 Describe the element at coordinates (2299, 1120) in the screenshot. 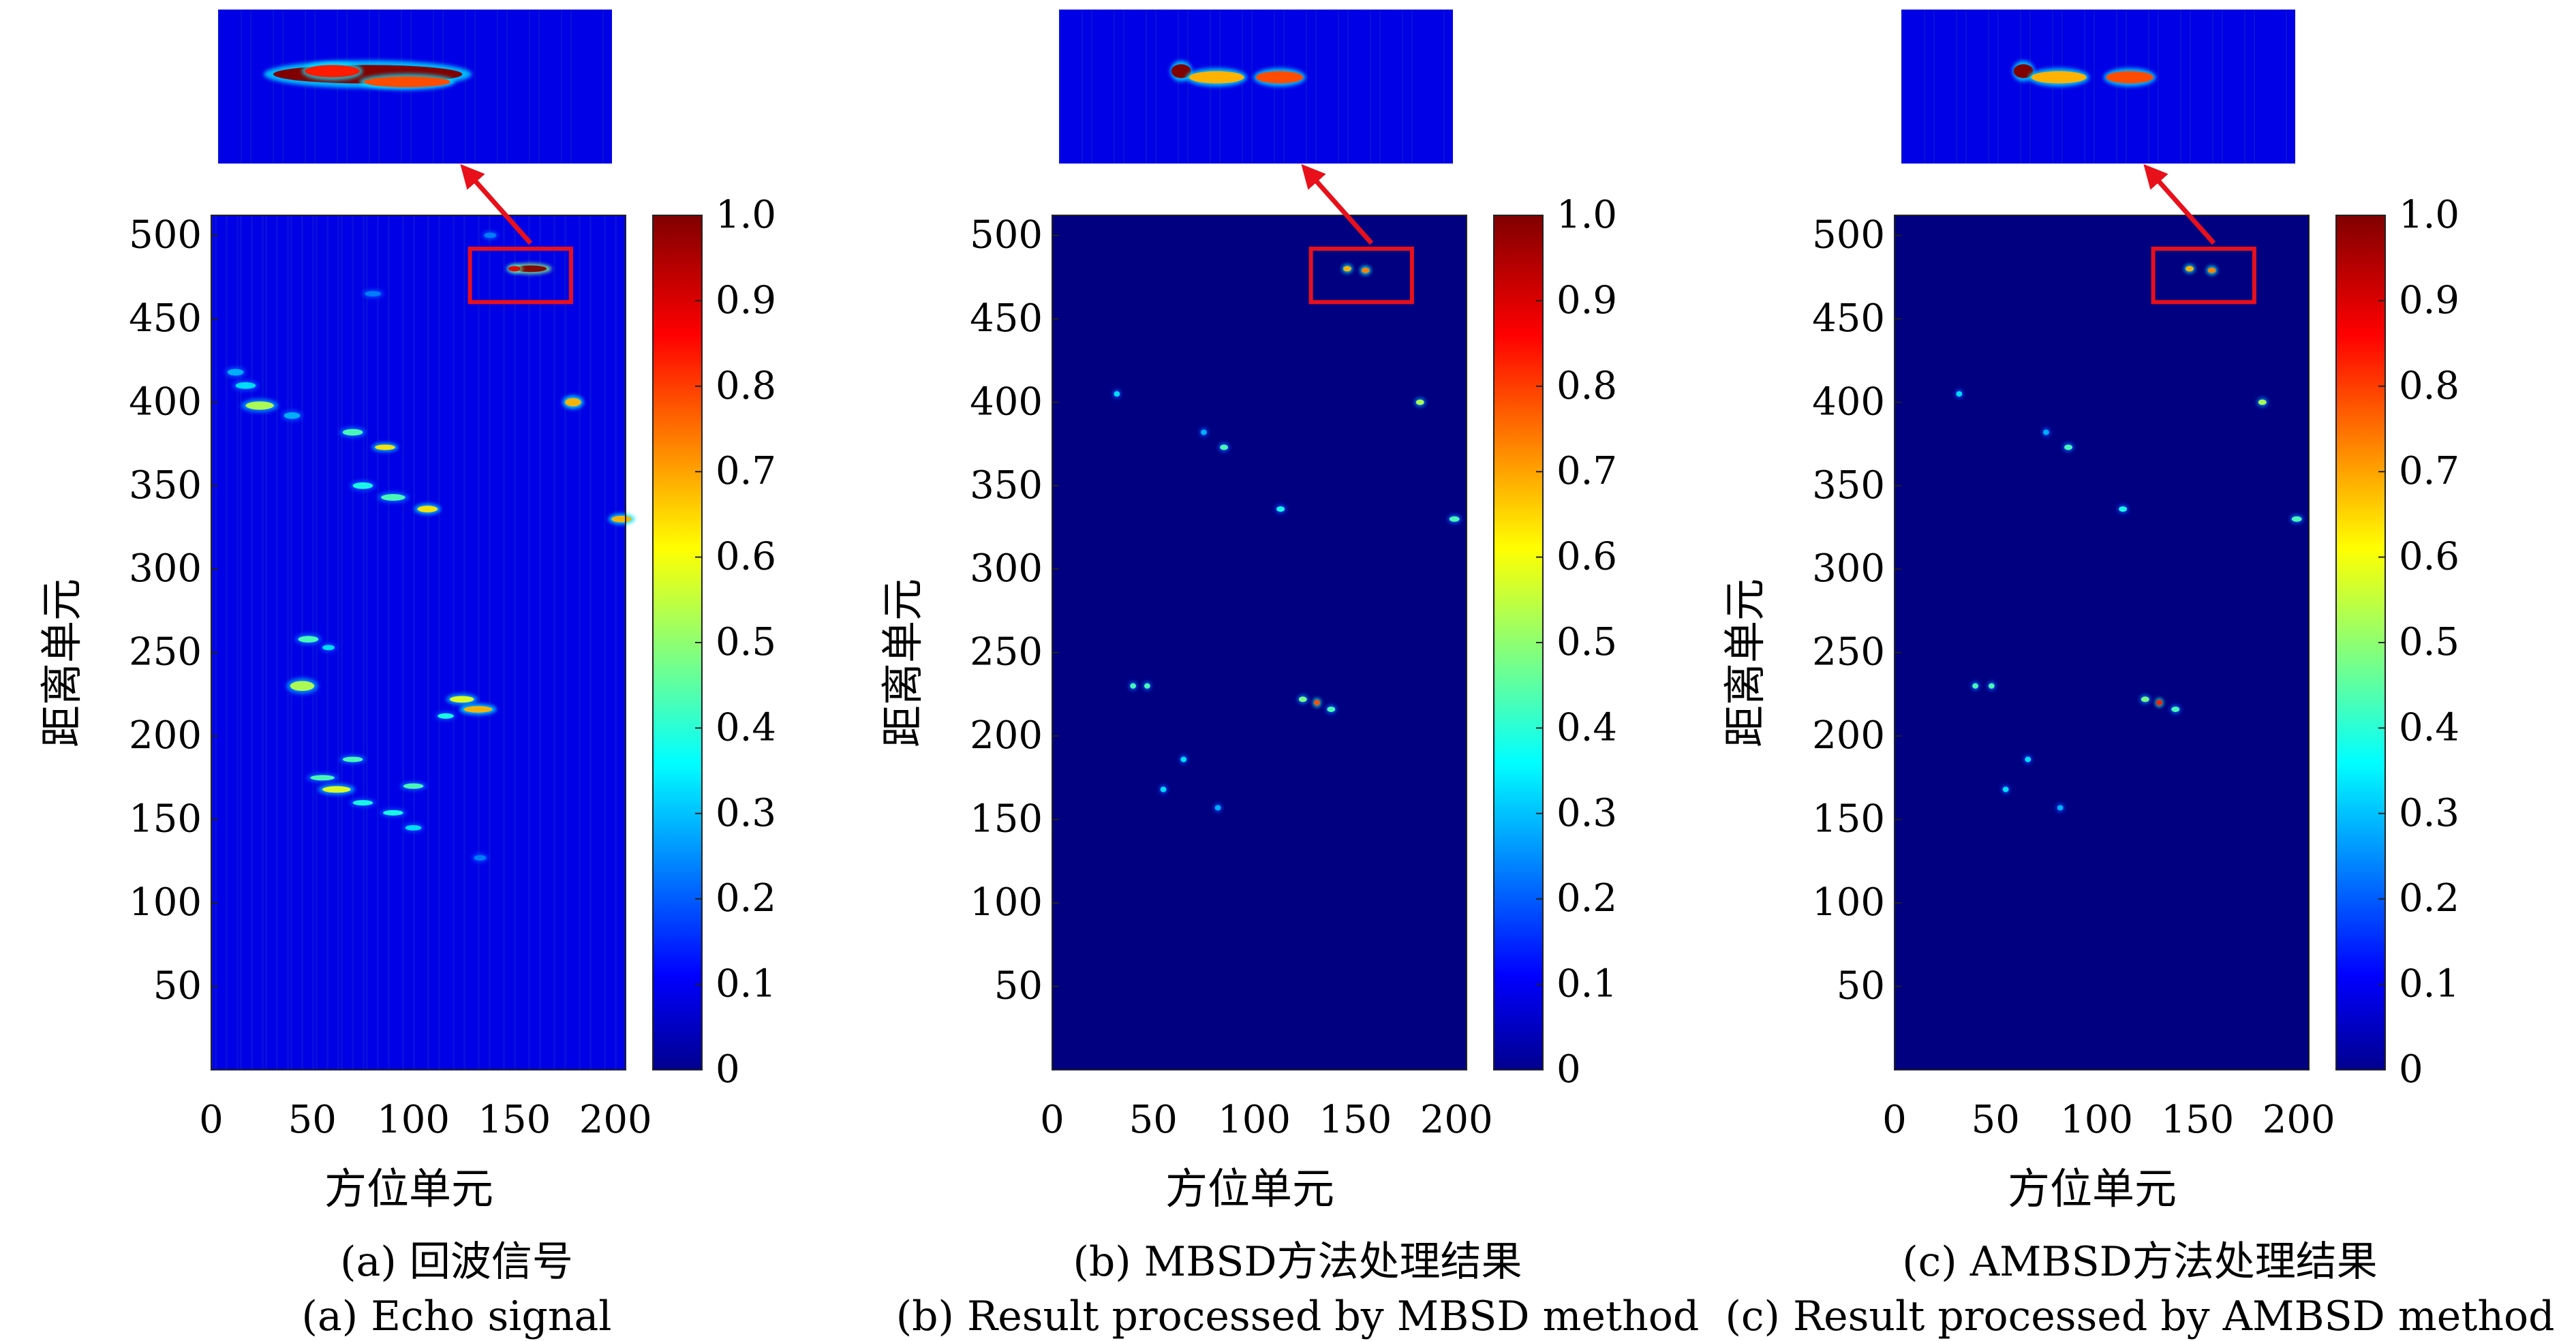

I see `x-tick-label: 200` at that location.